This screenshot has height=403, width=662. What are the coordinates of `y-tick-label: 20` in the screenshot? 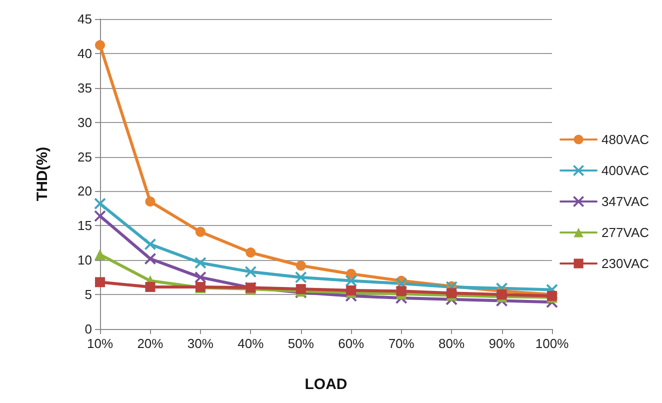 It's located at (85, 191).